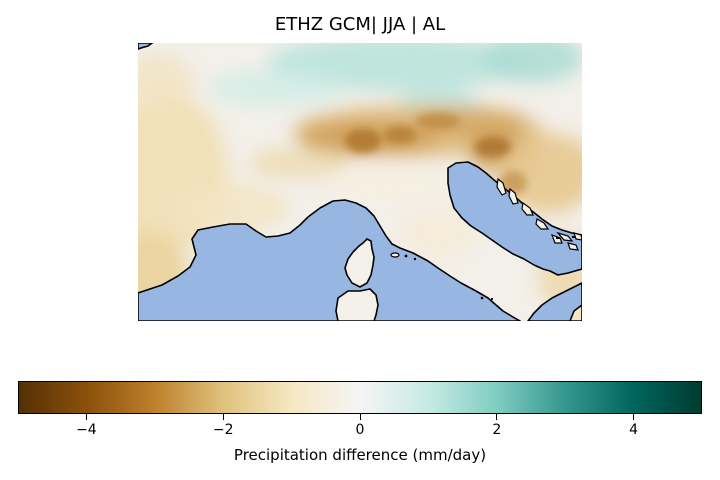 This screenshot has height=480, width=720. What do you see at coordinates (357, 304) in the screenshot?
I see `sardinia-island` at bounding box center [357, 304].